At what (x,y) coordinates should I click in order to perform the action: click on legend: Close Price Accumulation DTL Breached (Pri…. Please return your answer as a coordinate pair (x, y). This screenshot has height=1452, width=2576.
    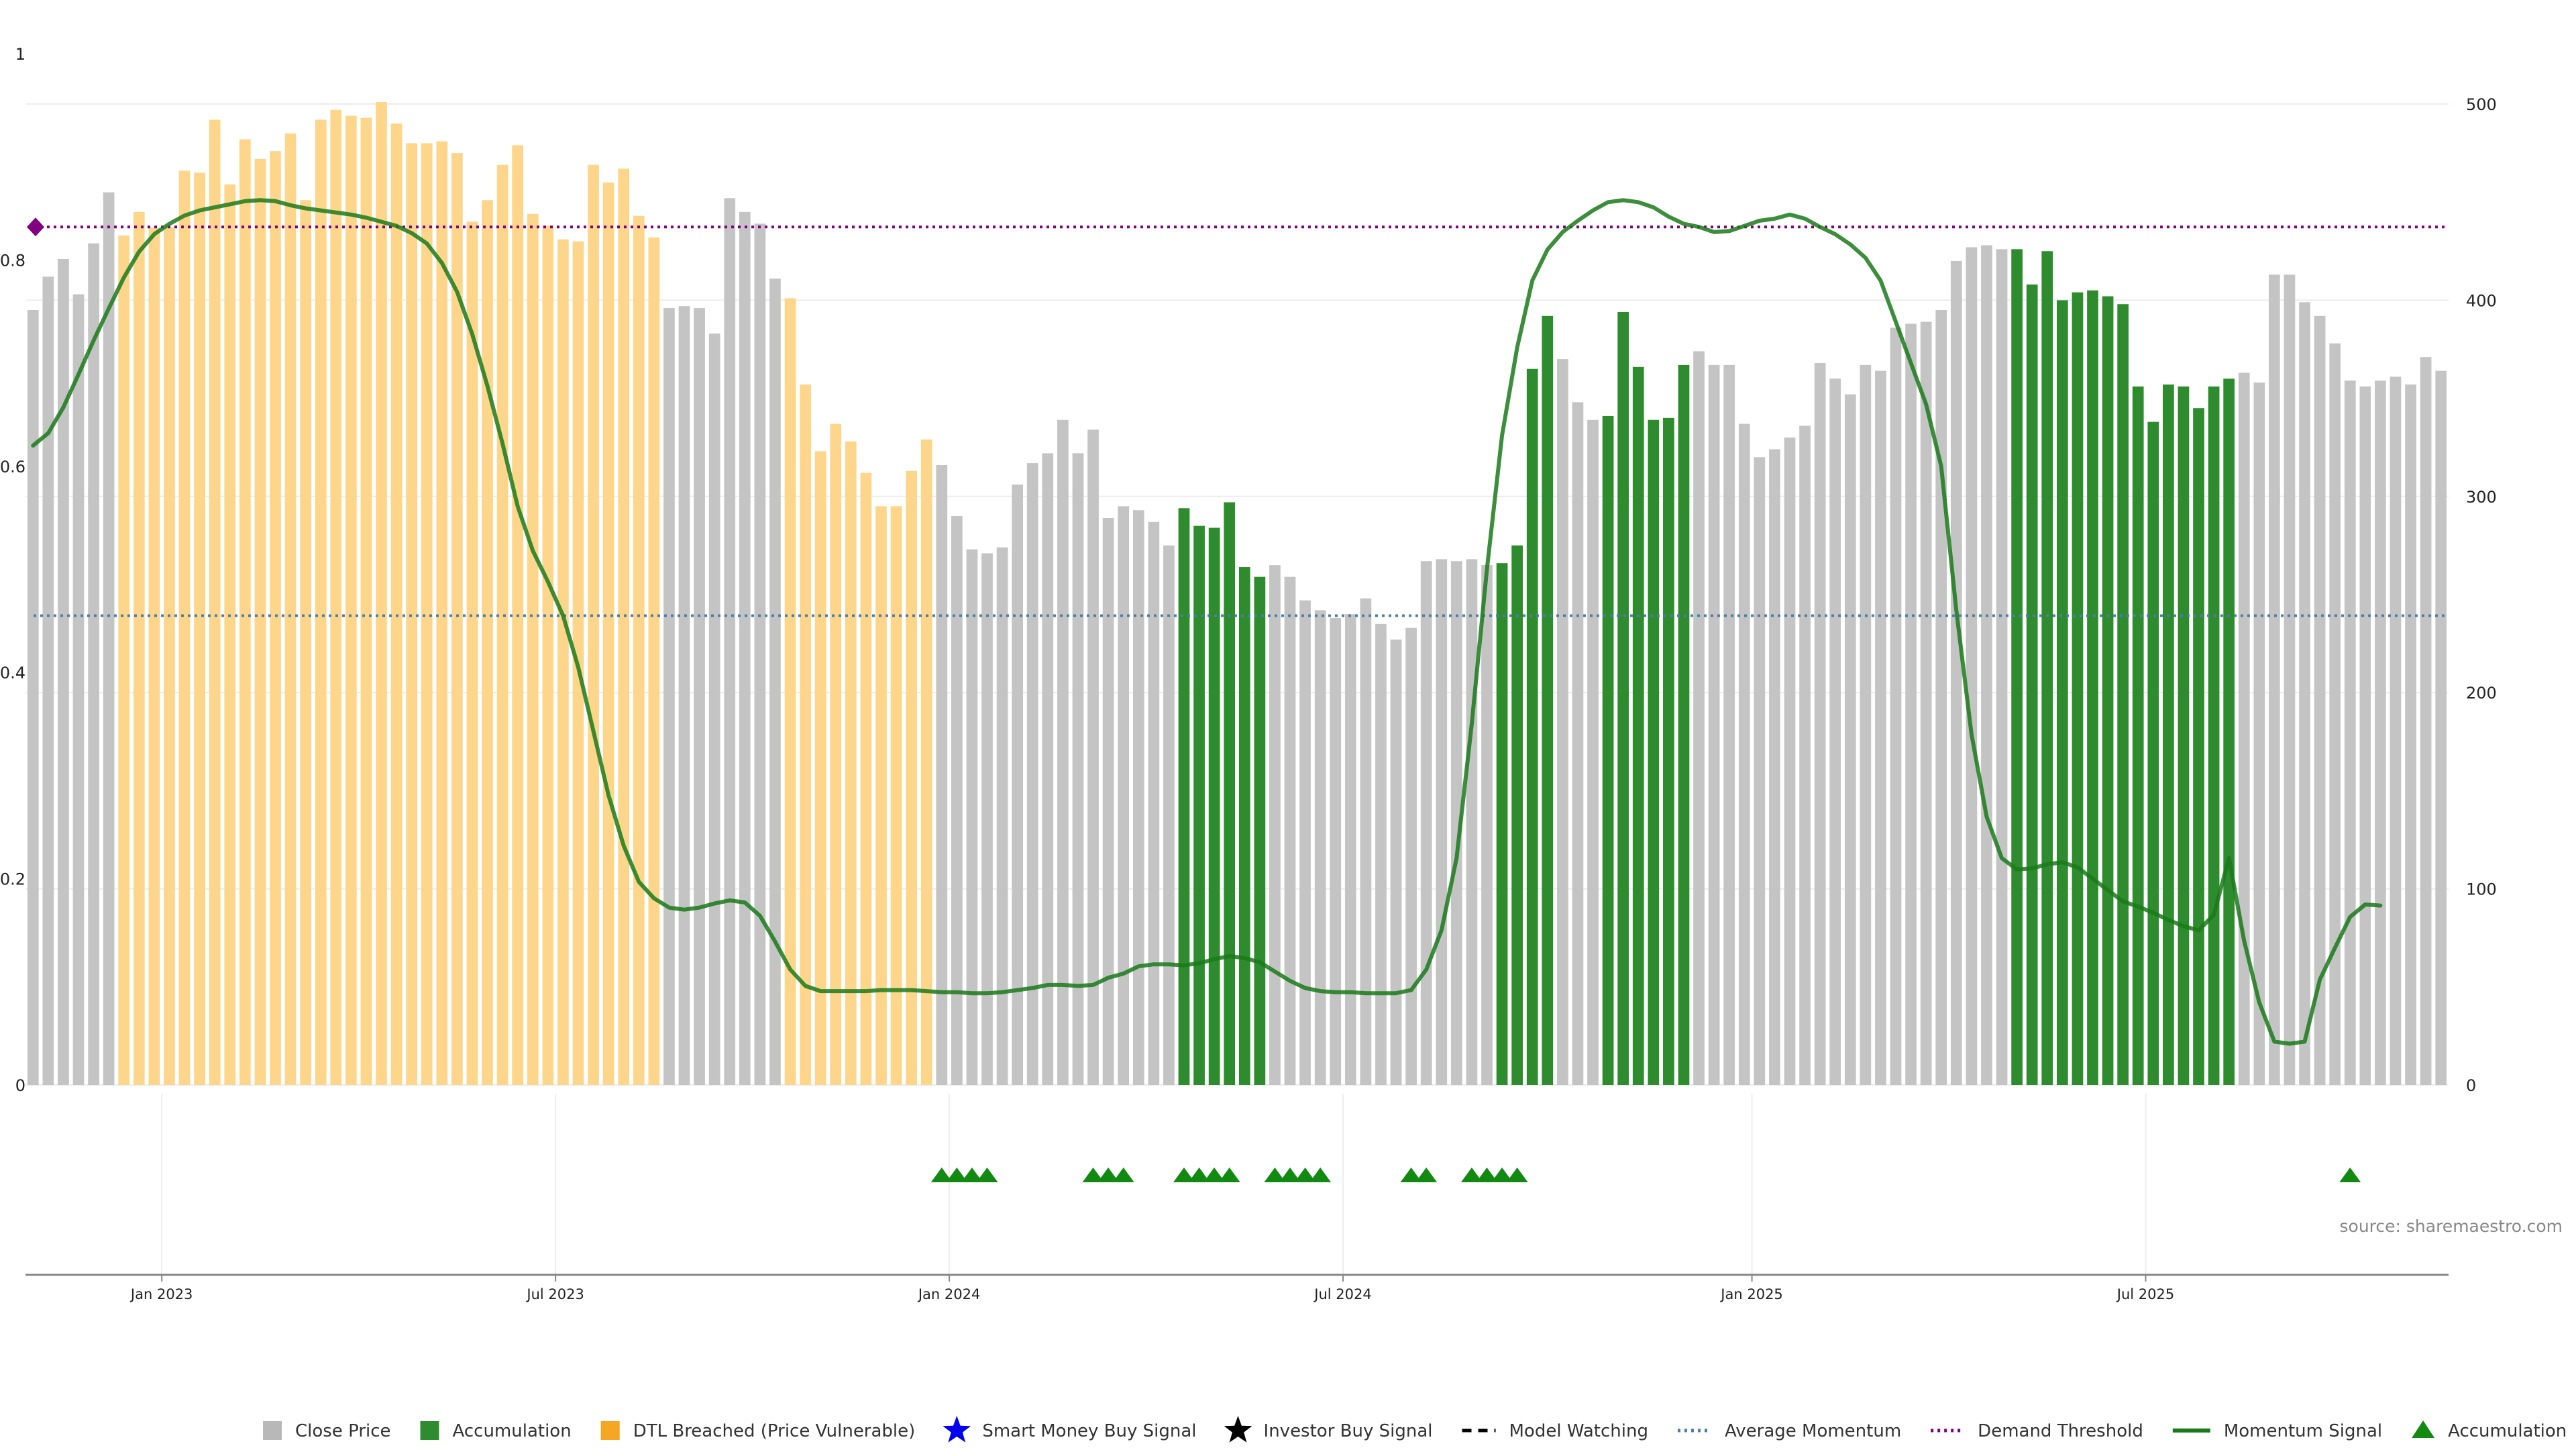
    Looking at the image, I should click on (1415, 1430).